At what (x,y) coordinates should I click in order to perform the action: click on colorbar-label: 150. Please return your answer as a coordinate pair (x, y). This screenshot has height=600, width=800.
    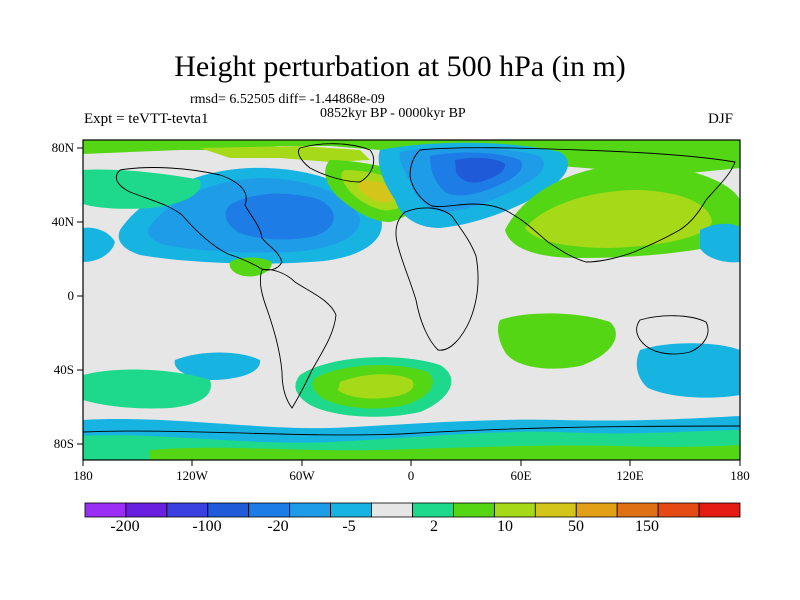
    Looking at the image, I should click on (647, 526).